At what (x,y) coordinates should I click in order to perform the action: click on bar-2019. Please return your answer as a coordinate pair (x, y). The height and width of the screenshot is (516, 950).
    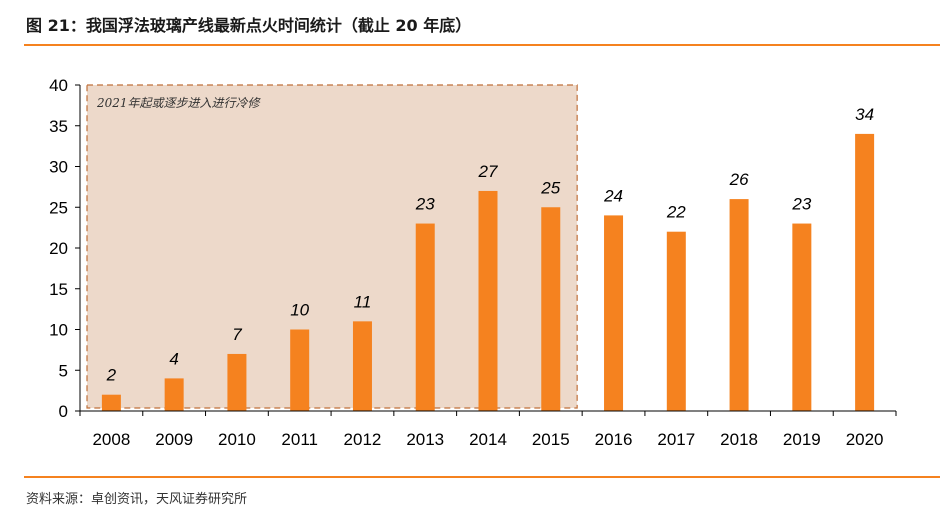
    Looking at the image, I should click on (802, 317).